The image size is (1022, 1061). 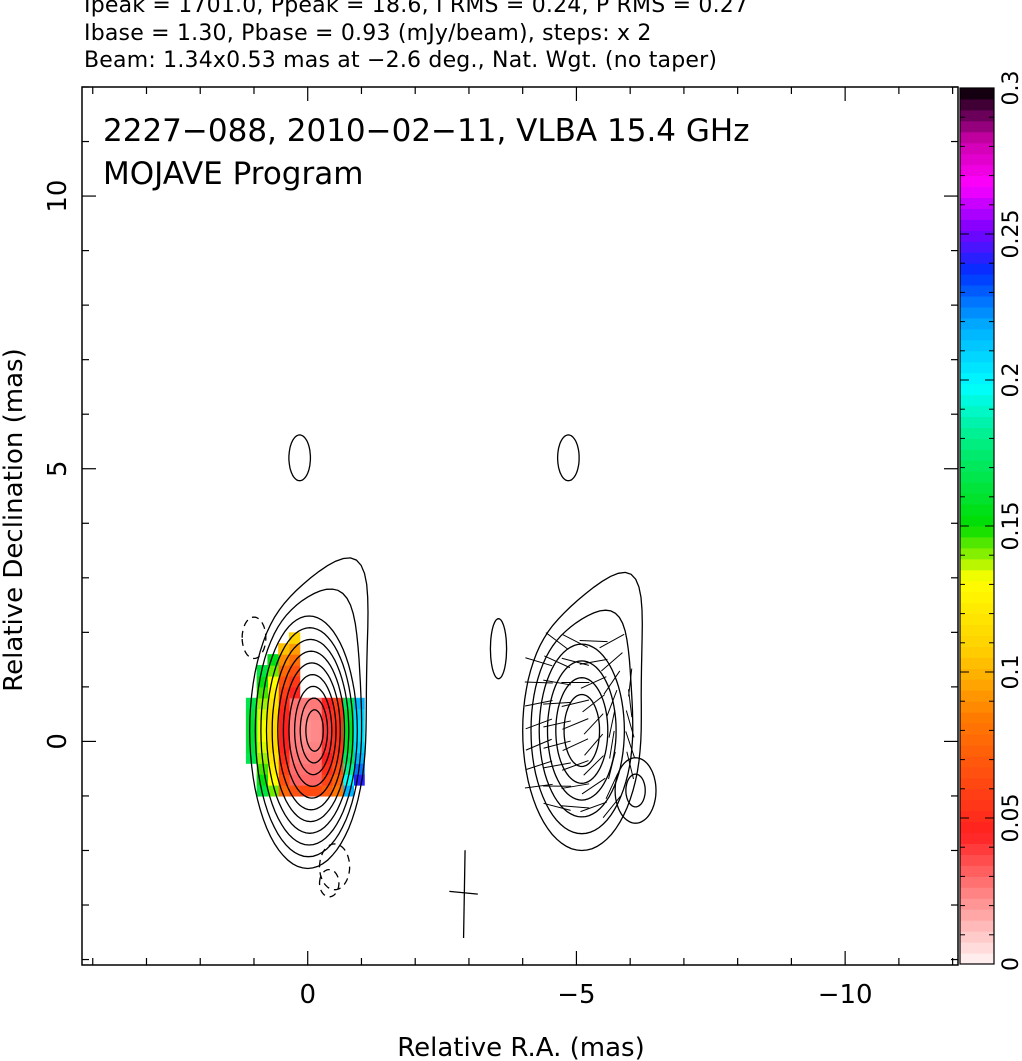 I want to click on title-line-2: MOJAVE Program, so click(x=233, y=174).